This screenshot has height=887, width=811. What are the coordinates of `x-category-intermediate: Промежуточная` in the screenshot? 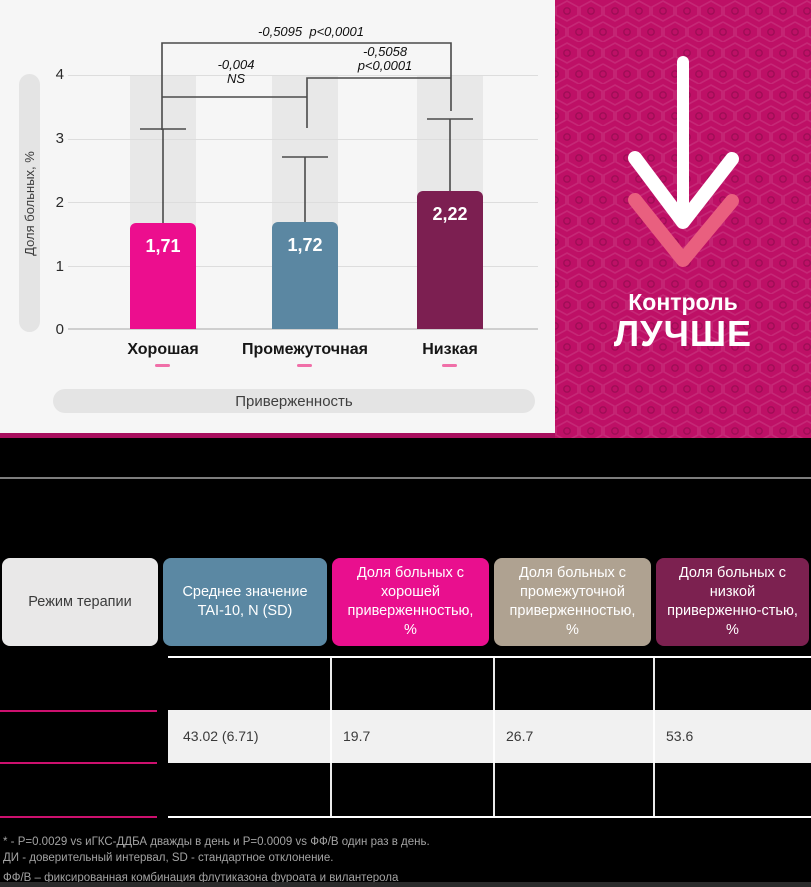 It's located at (305, 349).